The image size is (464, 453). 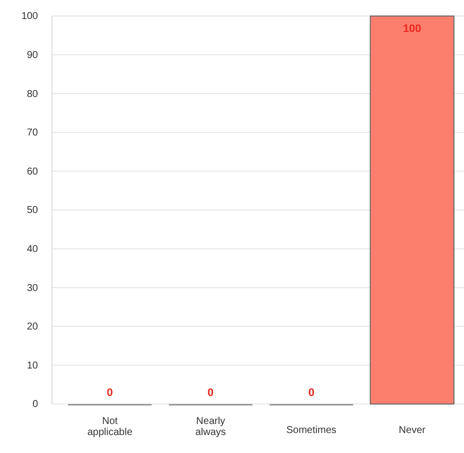 What do you see at coordinates (32, 55) in the screenshot?
I see `y-tick-label: 90` at bounding box center [32, 55].